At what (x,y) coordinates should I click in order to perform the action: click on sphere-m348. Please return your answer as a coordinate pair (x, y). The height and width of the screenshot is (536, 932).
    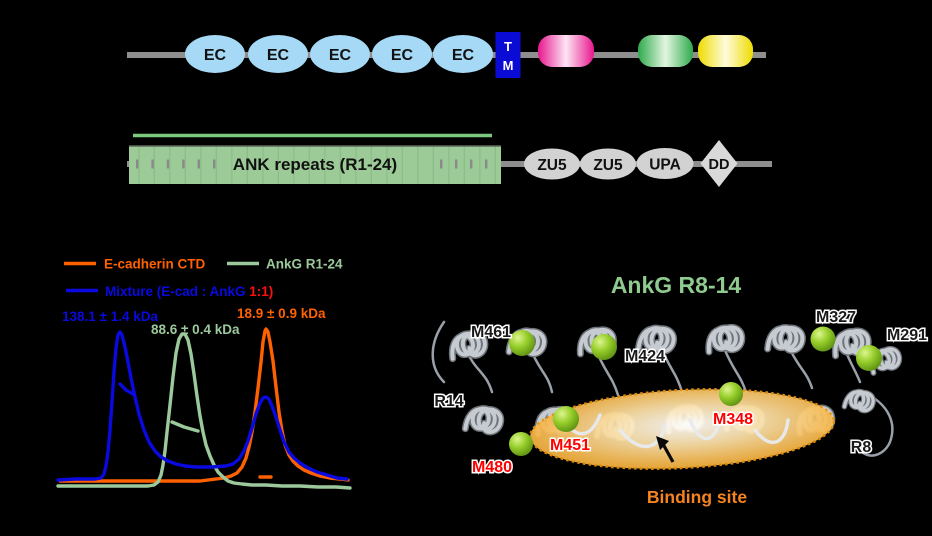
    Looking at the image, I should click on (731, 394).